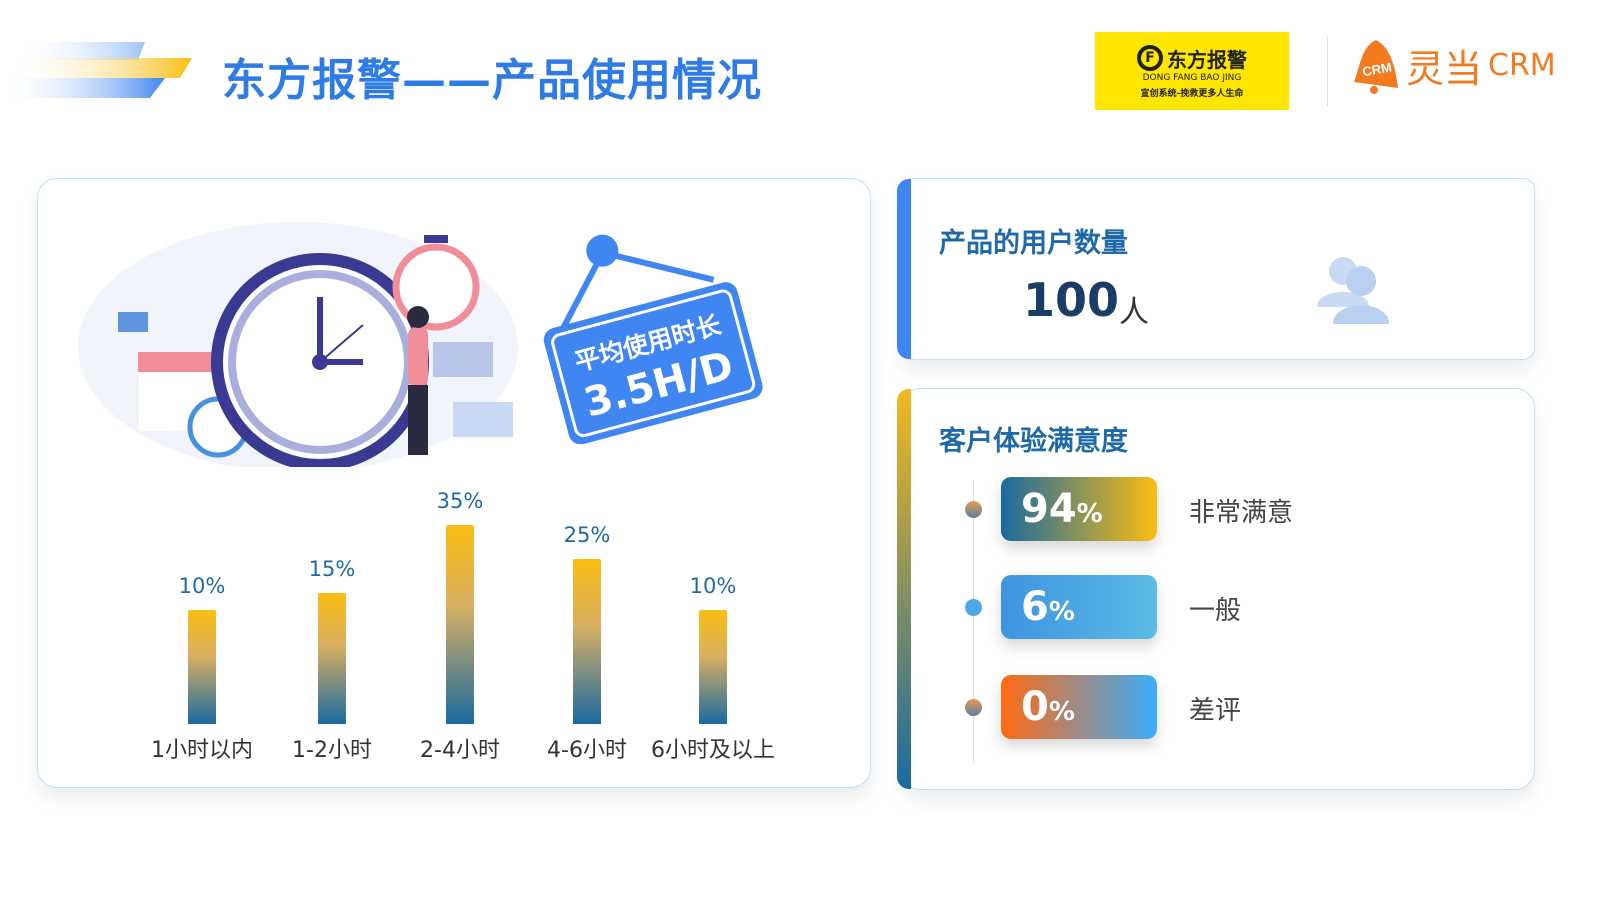 The image size is (1600, 900). I want to click on satisfaction-label: 差评, so click(1215, 711).